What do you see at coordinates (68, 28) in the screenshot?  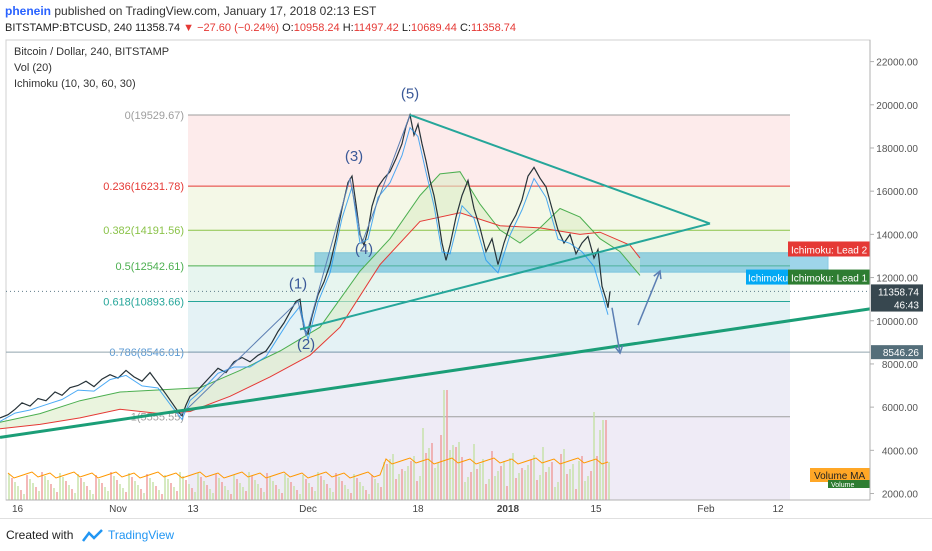 I see `symbol-label: BITSTAMP:BTCUSD, 240` at bounding box center [68, 28].